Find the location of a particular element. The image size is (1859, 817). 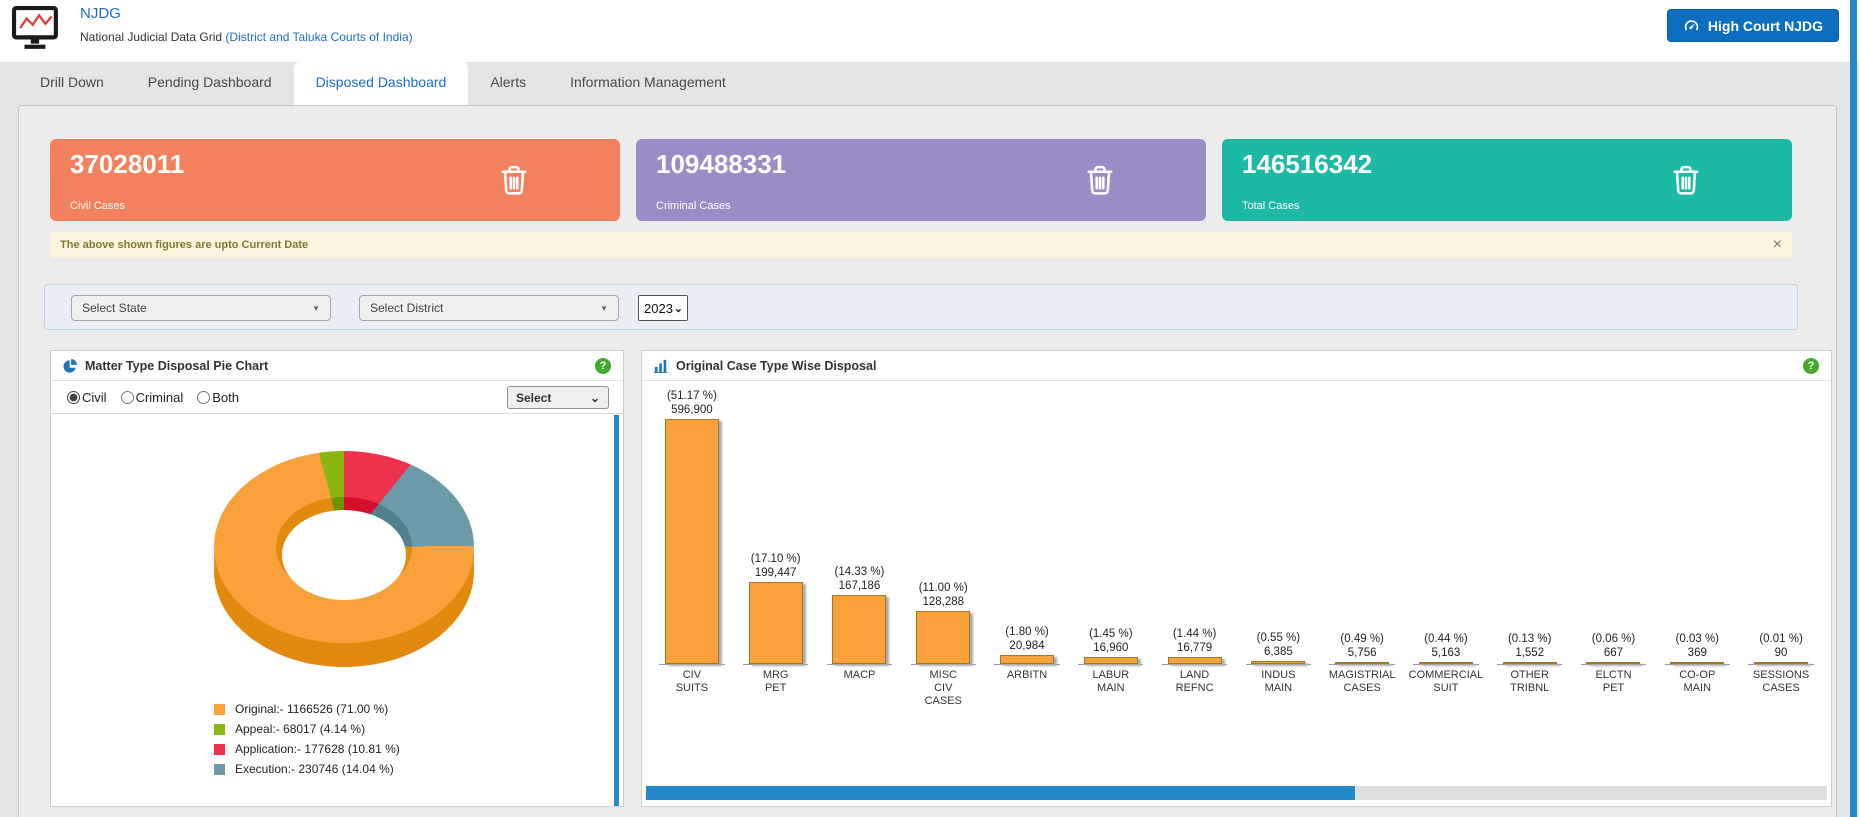

district-taluka-link: (District and Taluka Courts of India) is located at coordinates (319, 37).